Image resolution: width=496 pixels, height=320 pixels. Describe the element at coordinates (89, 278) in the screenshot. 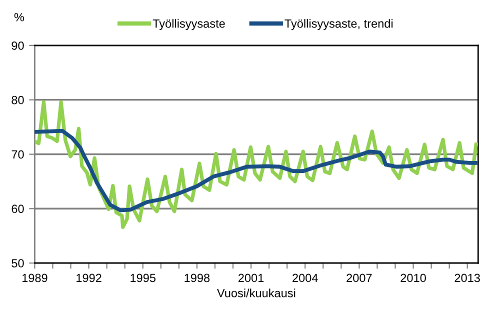

I see `x-tick-label: 1992` at that location.